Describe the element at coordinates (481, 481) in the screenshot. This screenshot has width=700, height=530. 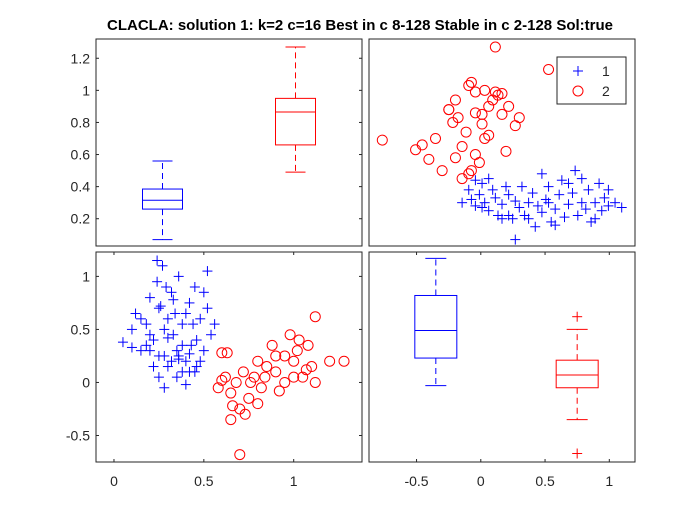
I see `panel-bottom-right-xtick-label: 0` at that location.